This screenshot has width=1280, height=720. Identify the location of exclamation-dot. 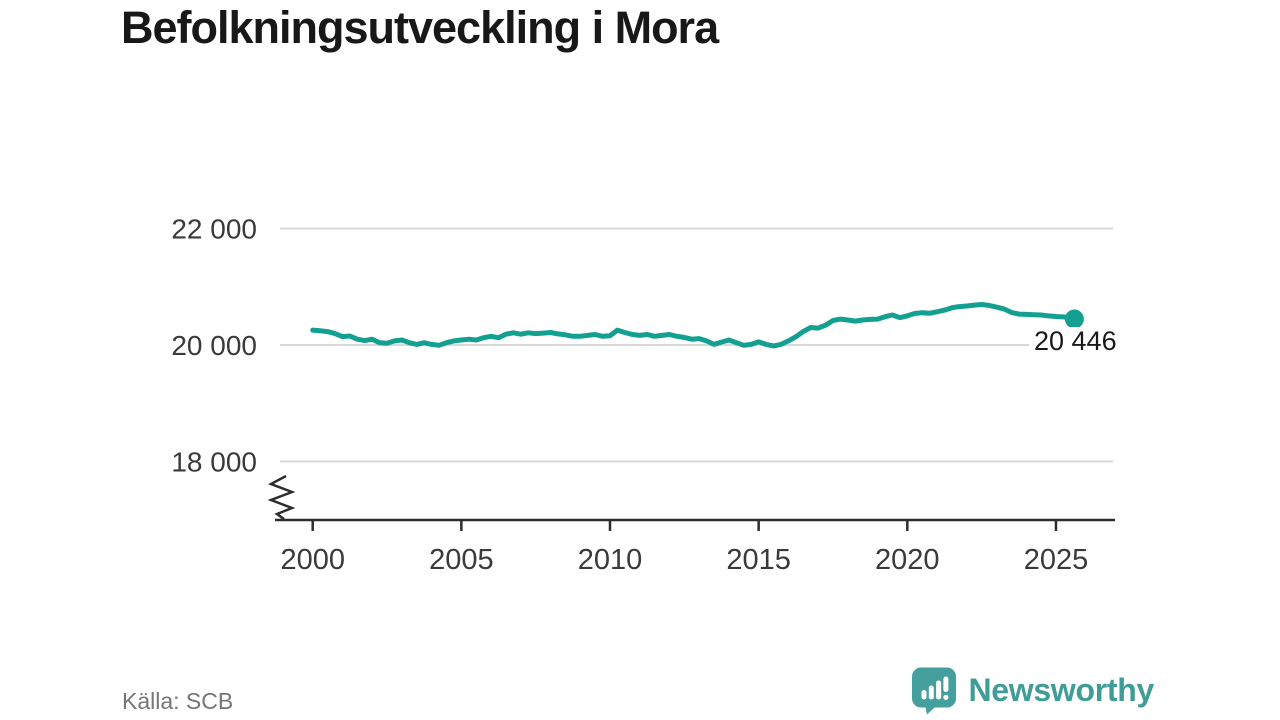
(945, 697).